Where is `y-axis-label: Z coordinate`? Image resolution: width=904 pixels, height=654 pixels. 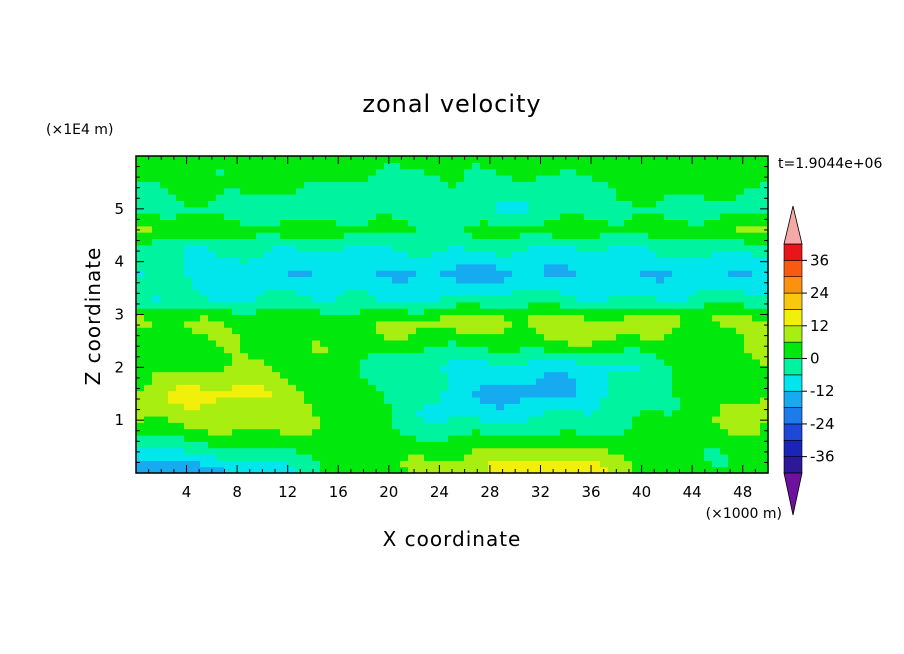 y-axis-label: Z coordinate is located at coordinates (93, 316).